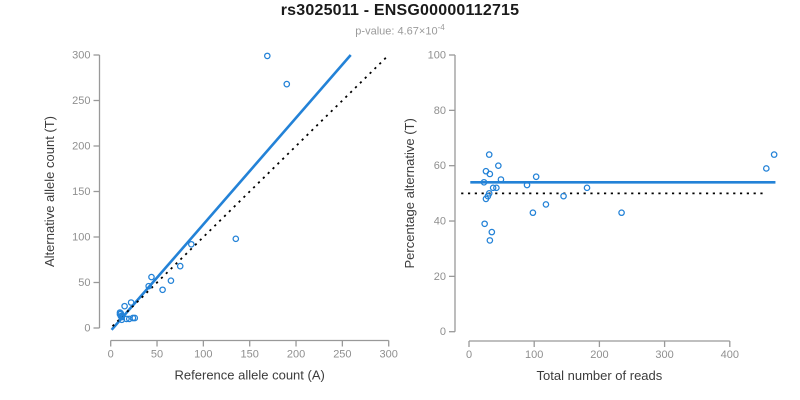  What do you see at coordinates (342, 355) in the screenshot?
I see `x-tick-label: 250` at bounding box center [342, 355].